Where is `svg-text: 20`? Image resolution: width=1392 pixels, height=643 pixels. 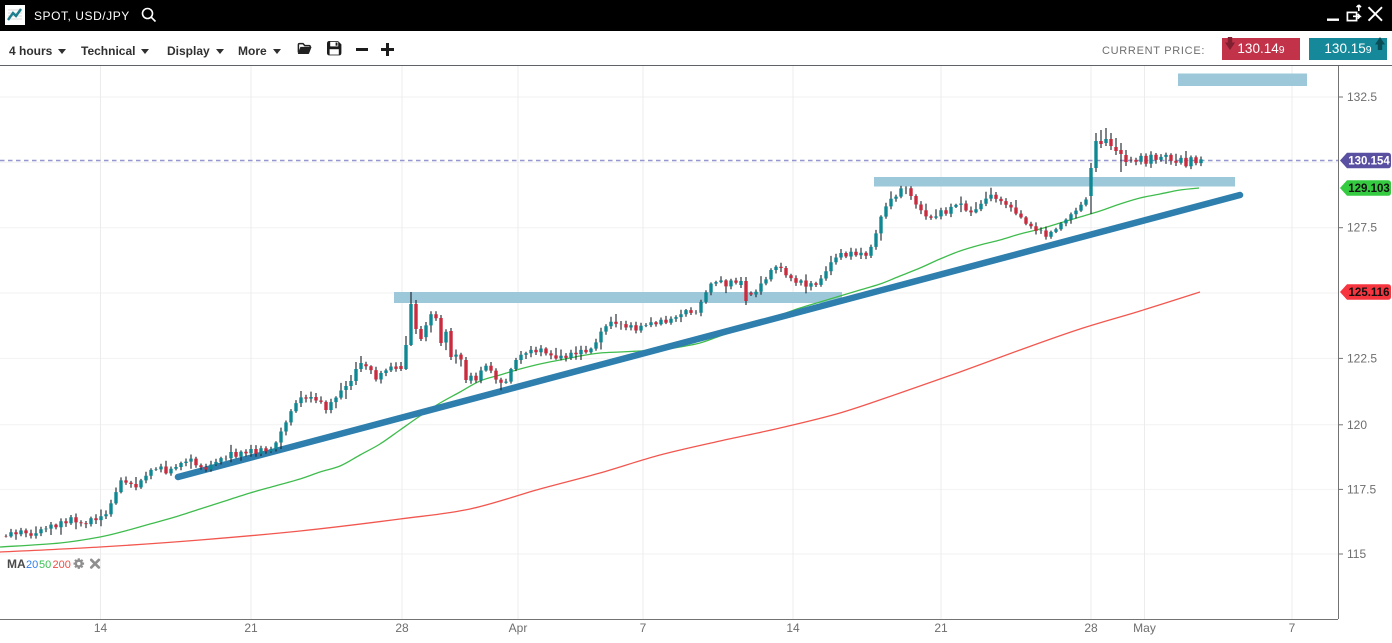
svg-text: 20 is located at coordinates (32, 565).